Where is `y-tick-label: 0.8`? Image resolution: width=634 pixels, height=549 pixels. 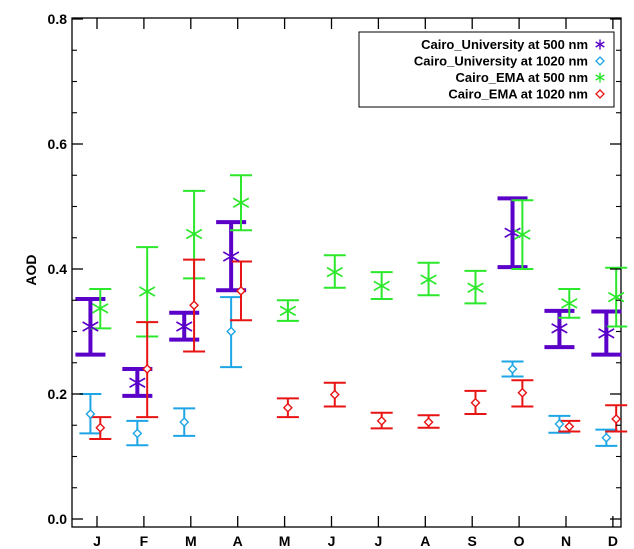 y-tick-label: 0.8 is located at coordinates (58, 19).